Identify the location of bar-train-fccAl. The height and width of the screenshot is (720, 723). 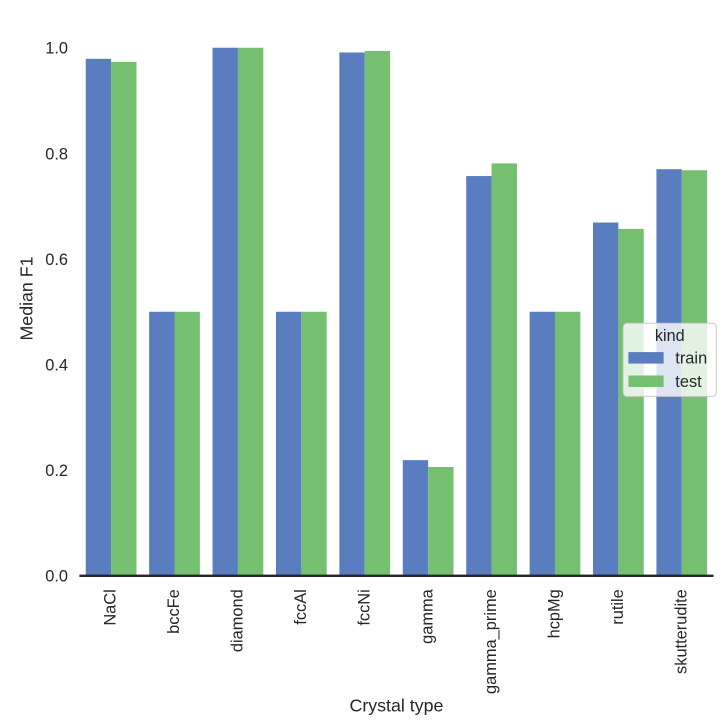
(288, 444).